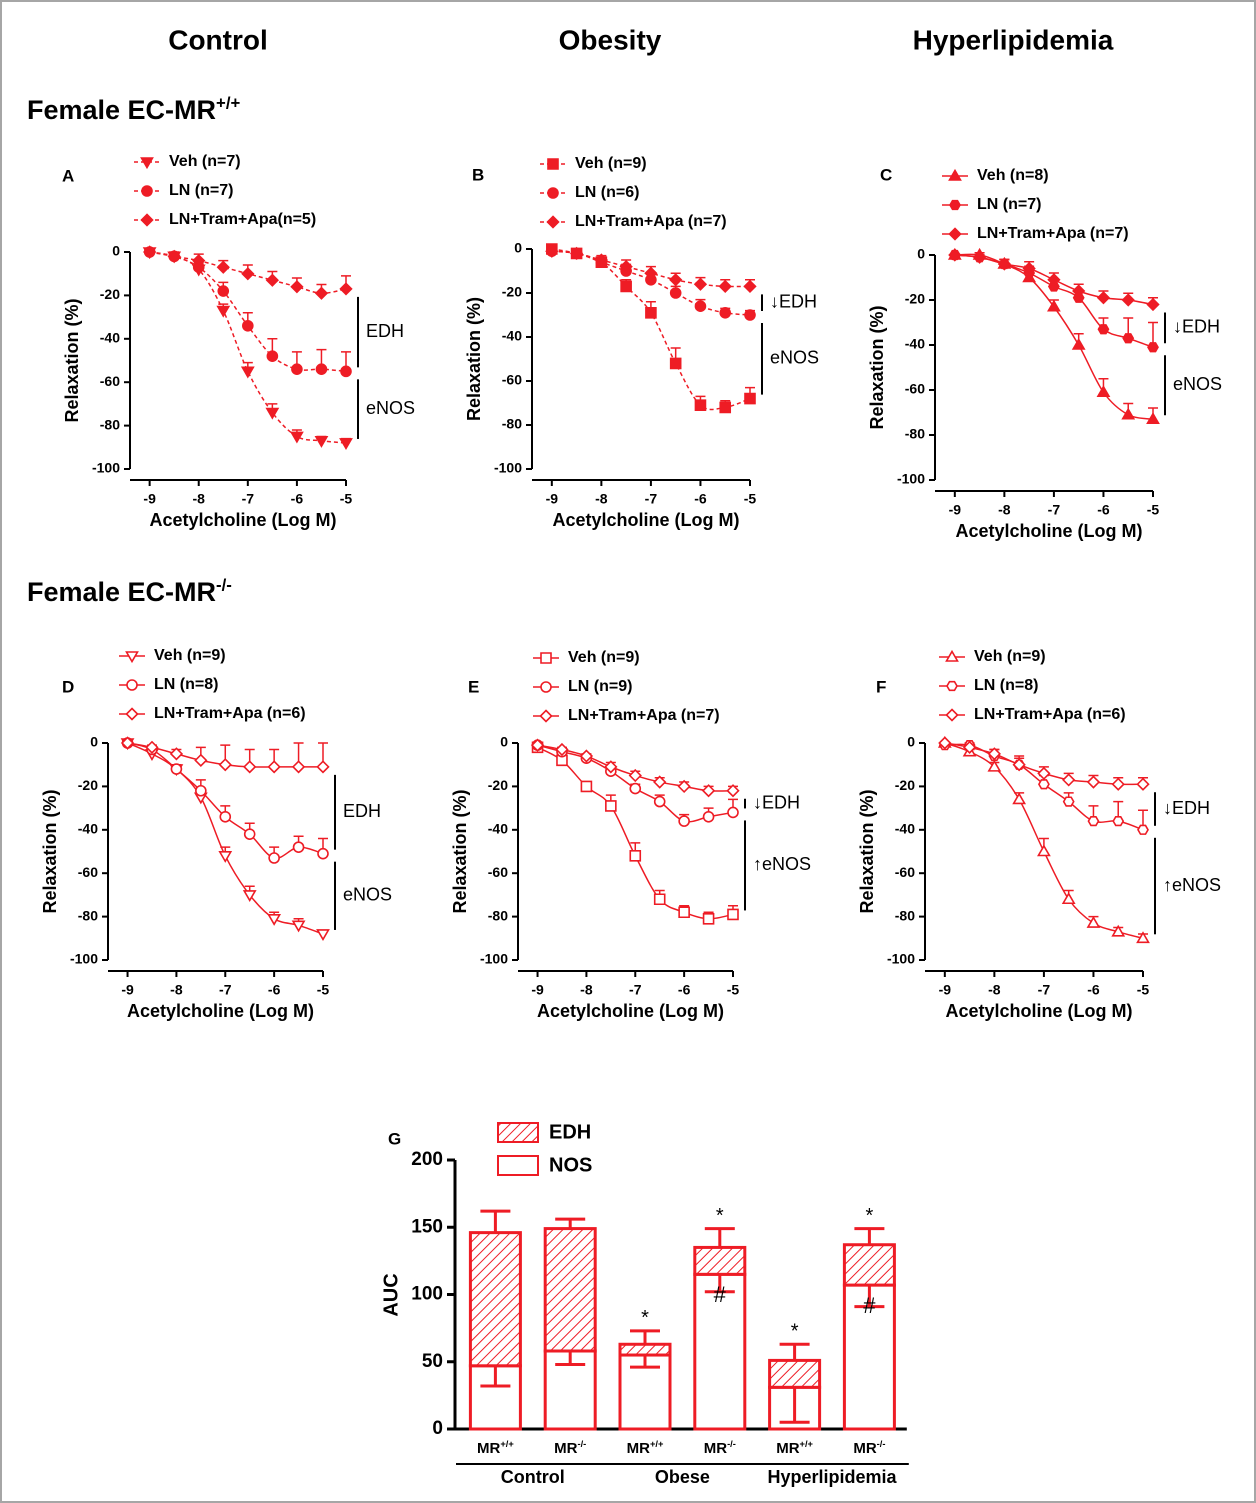  Describe the element at coordinates (915, 344) in the screenshot. I see `y-tick-label: -40` at that location.